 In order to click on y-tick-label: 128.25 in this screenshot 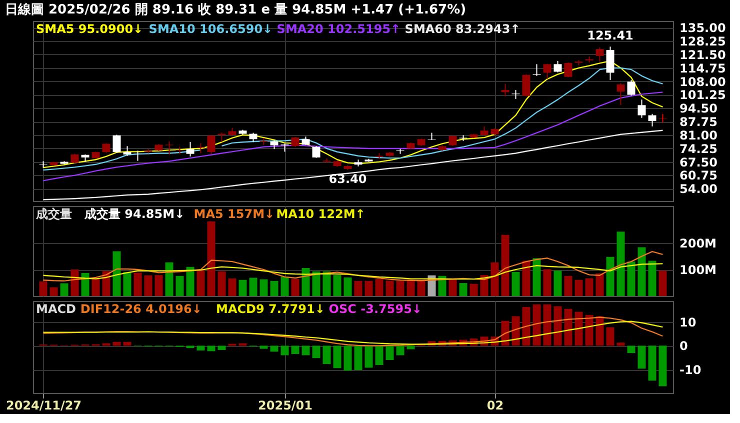, I will do `click(703, 41)`.